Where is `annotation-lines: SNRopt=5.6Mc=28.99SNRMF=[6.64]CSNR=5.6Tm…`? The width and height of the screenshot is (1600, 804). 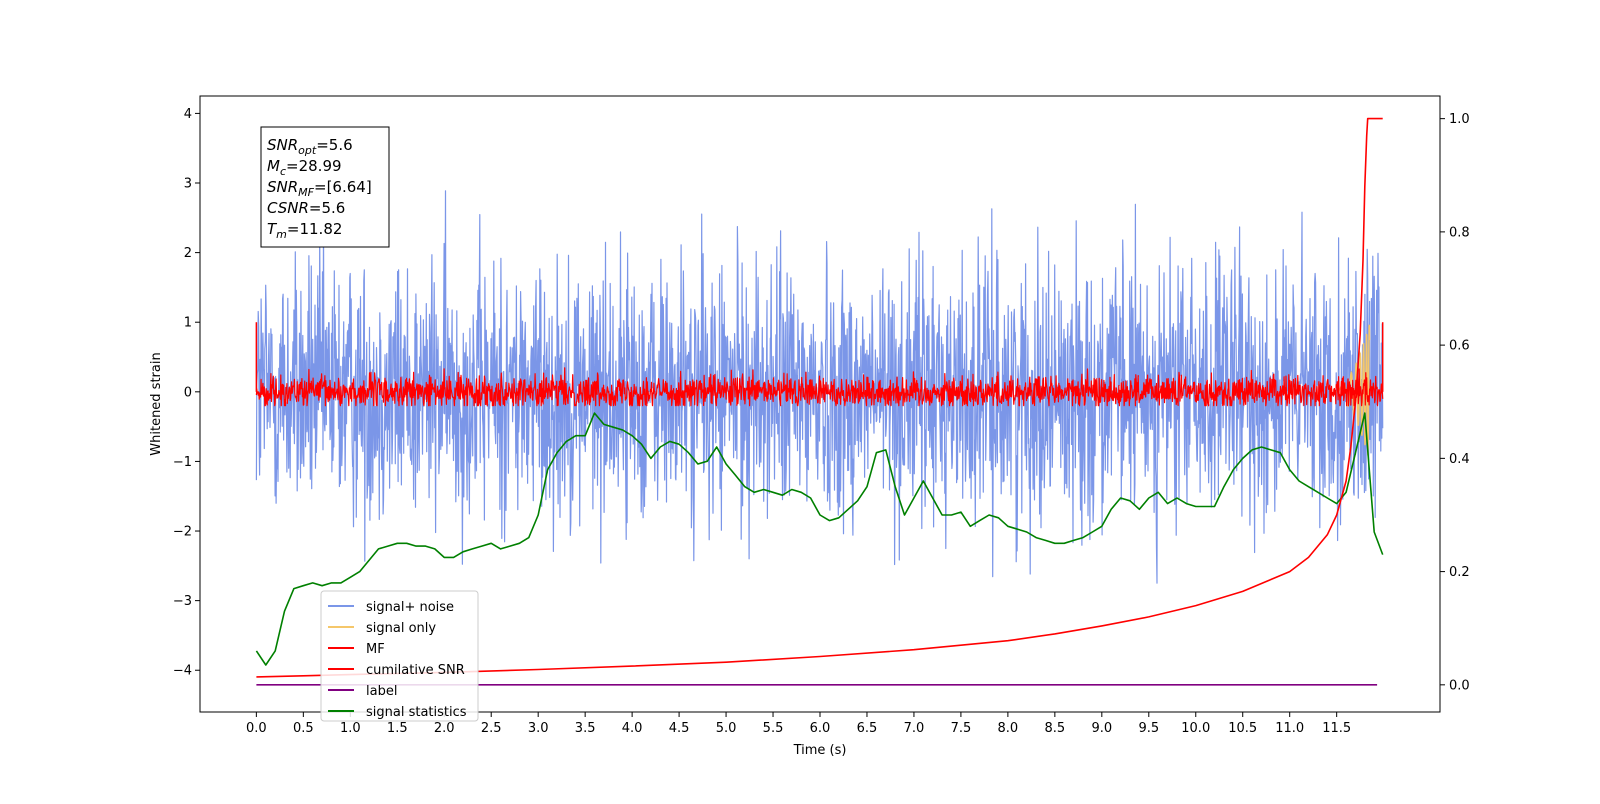
annotation-lines: SNRopt=5.6Mc=28.99SNRMF=[6.64]CSNR=5.6Tm… is located at coordinates (319, 188).